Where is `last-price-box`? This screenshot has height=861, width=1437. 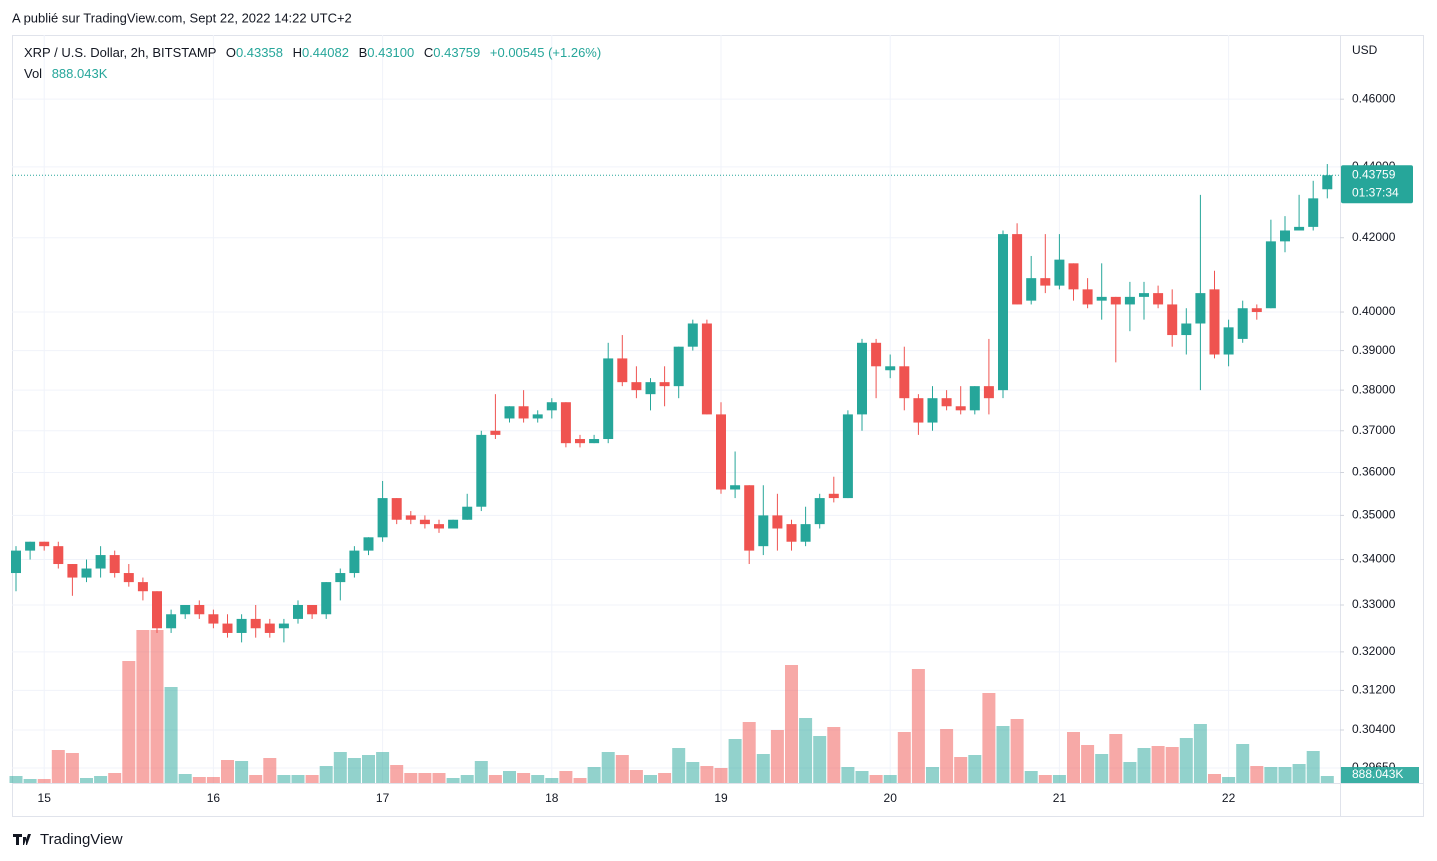
last-price-box is located at coordinates (1377, 184).